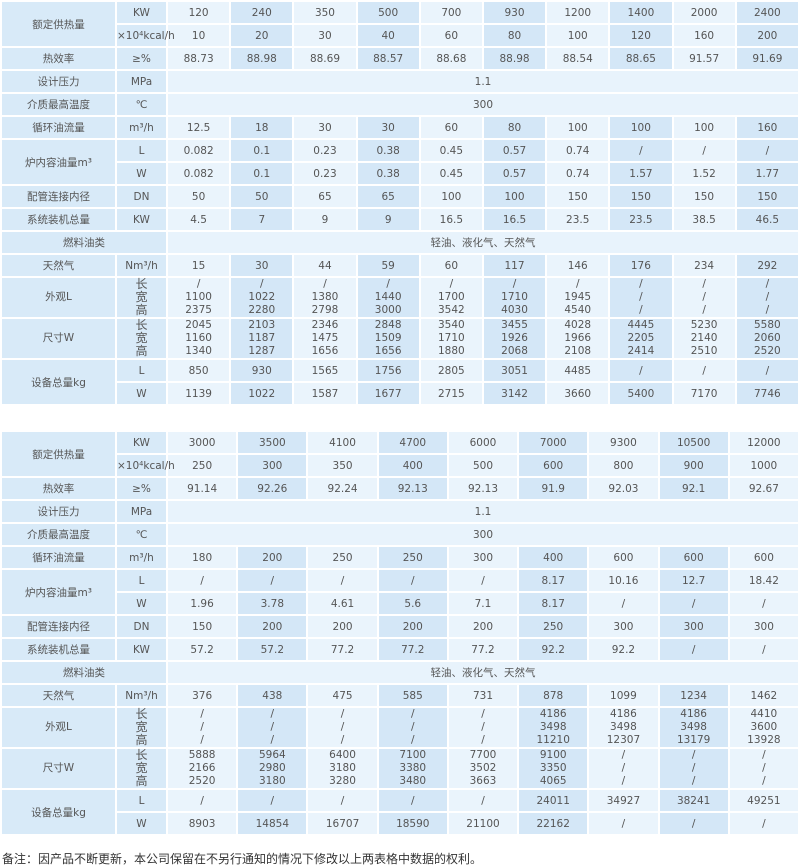 The width and height of the screenshot is (800, 867). What do you see at coordinates (623, 488) in the screenshot?
I see `value-cell: 92.03` at bounding box center [623, 488].